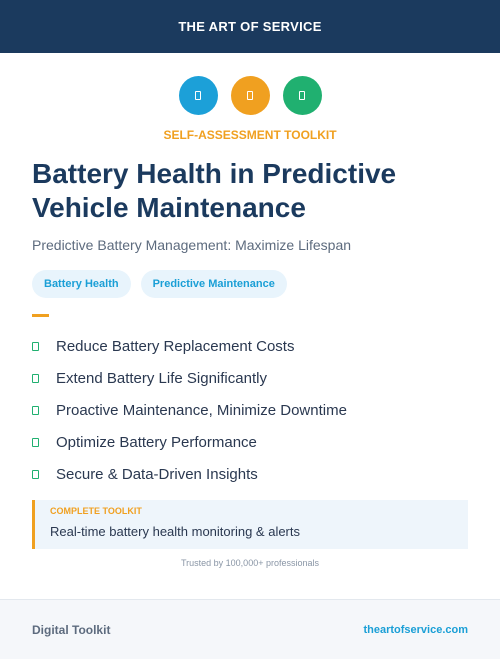 This screenshot has height=659, width=500. Describe the element at coordinates (71, 629) in the screenshot. I see `footer-label: Digital Toolkit` at that location.